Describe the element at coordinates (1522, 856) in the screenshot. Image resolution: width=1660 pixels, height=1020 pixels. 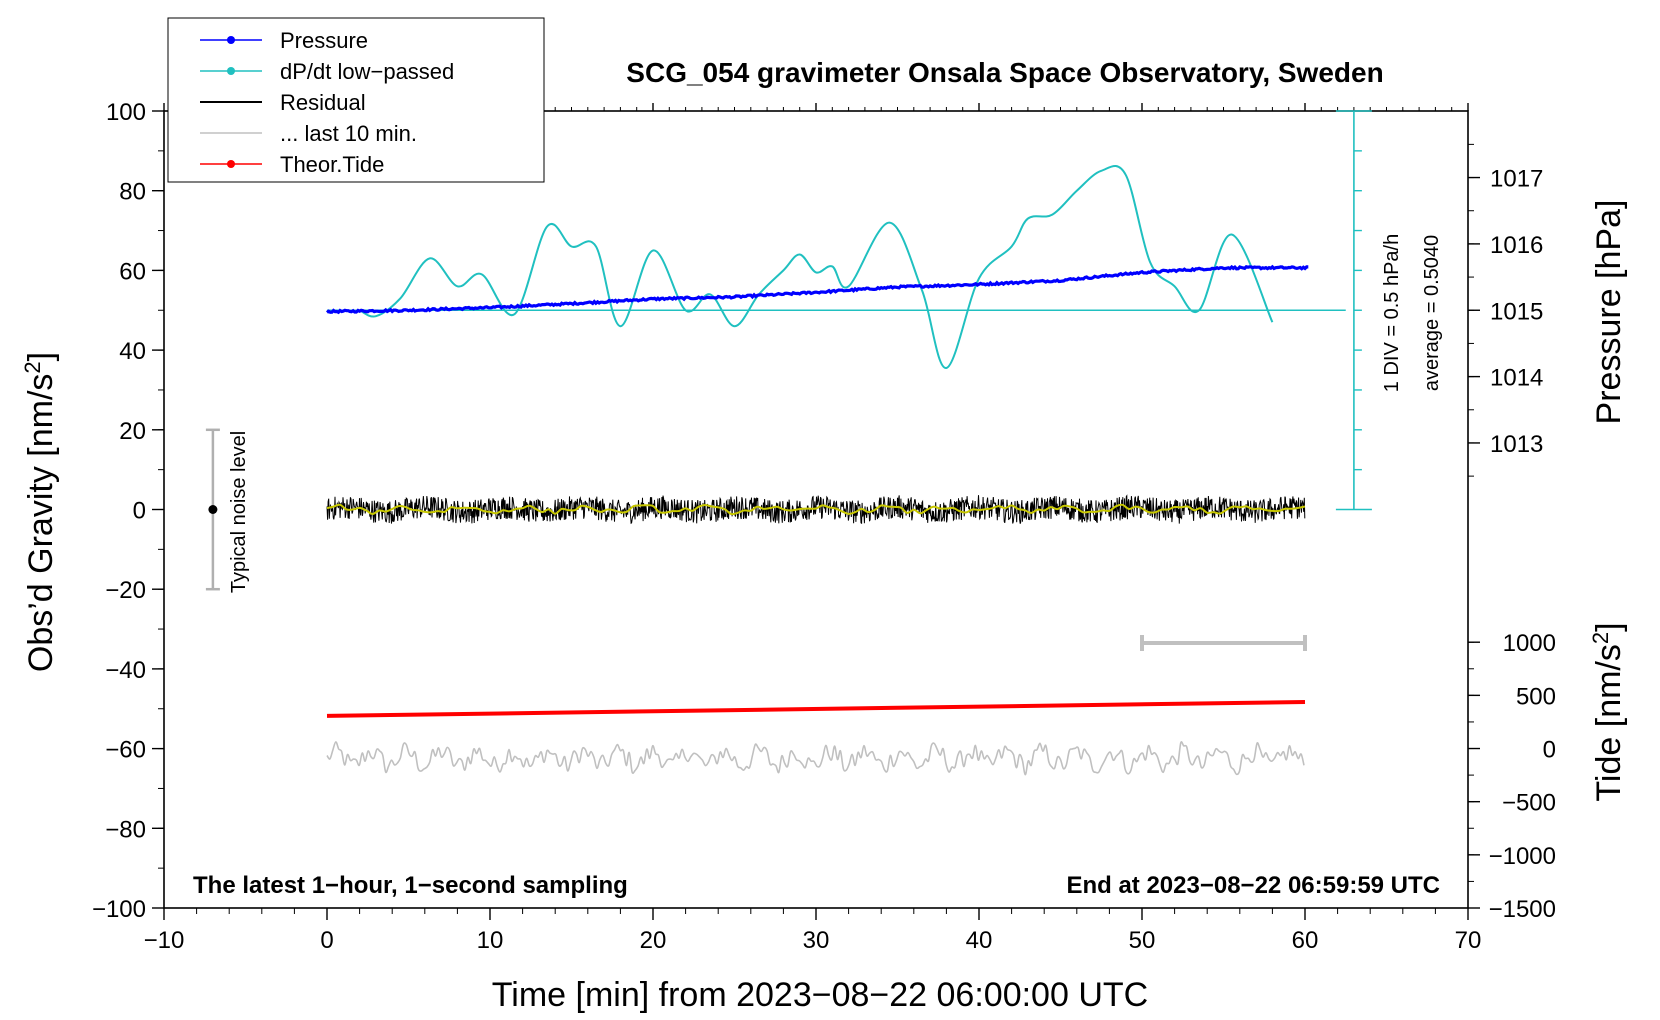
I see `tide-tick-label: −1000` at that location.